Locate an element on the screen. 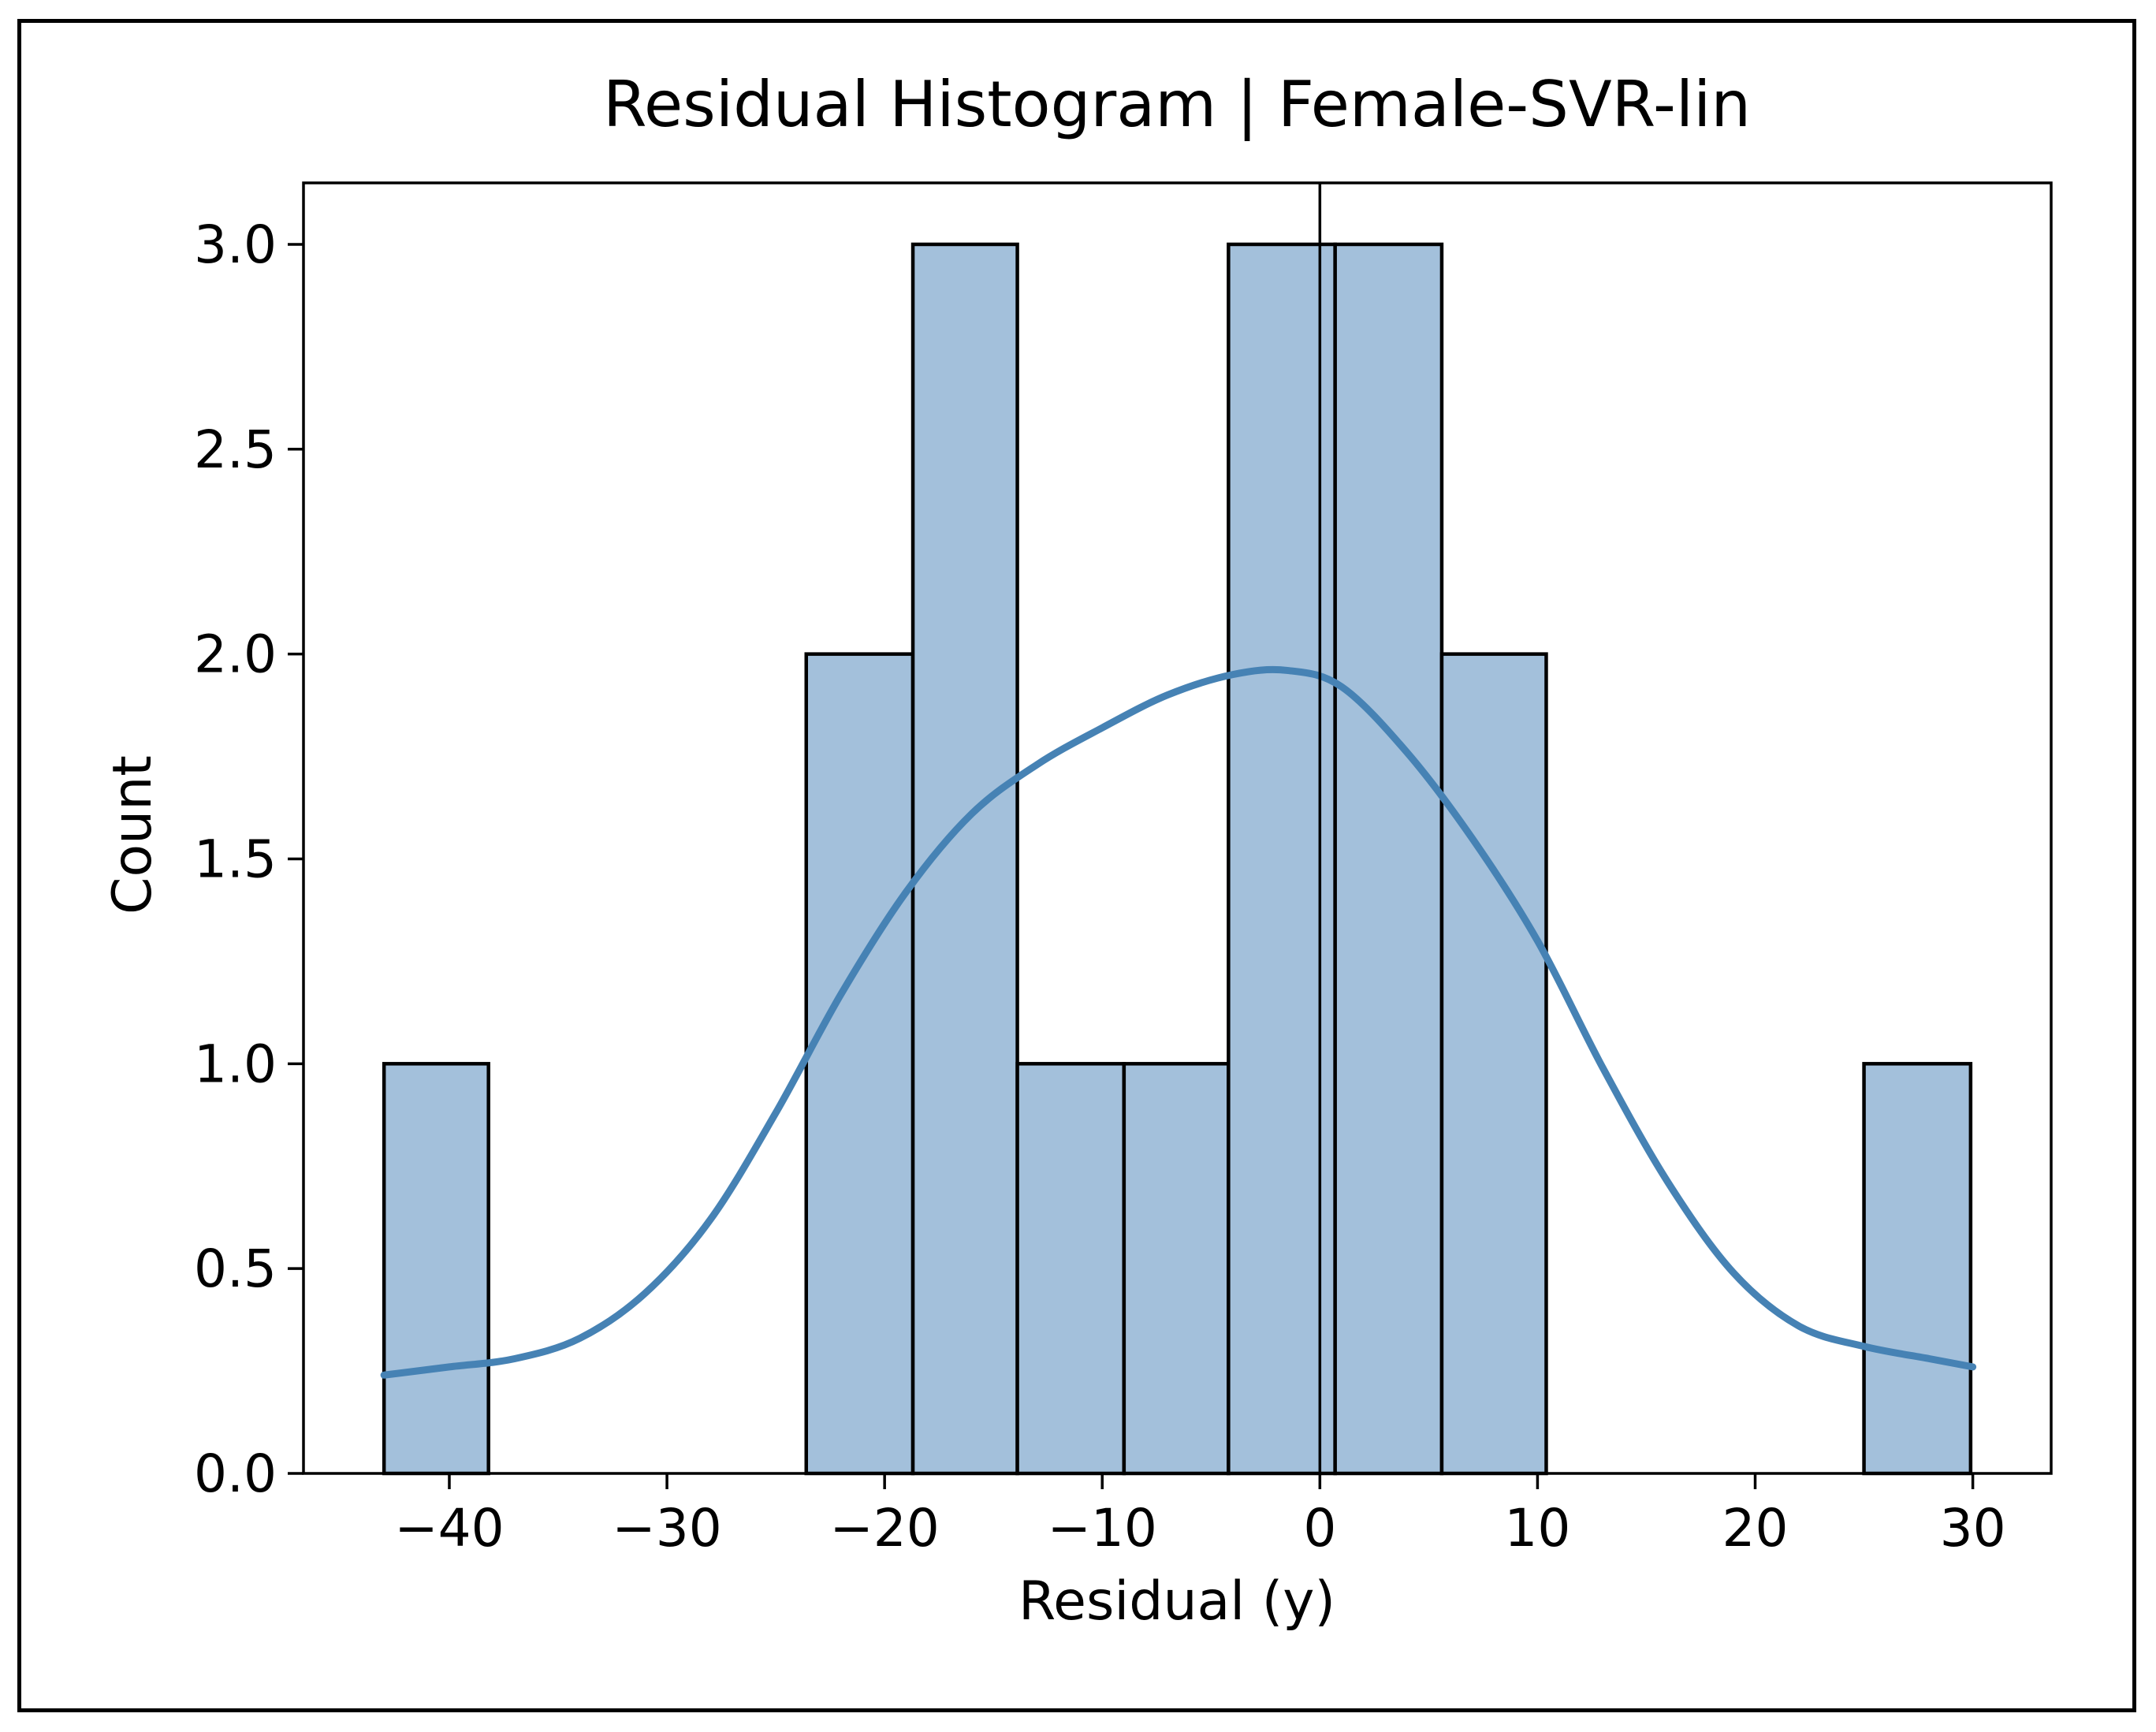 Image resolution: width=2156 pixels, height=1732 pixels. x-tick-label: −30 is located at coordinates (666, 1528).